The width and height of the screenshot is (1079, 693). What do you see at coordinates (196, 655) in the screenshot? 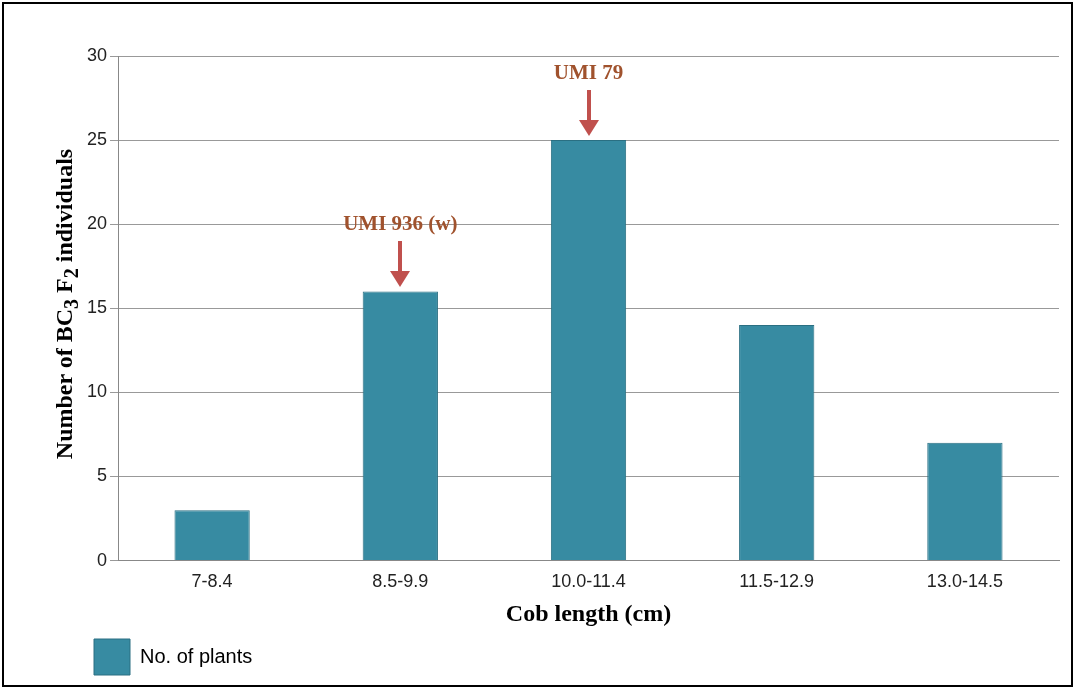
I see `legend-label: No. of plants` at bounding box center [196, 655].